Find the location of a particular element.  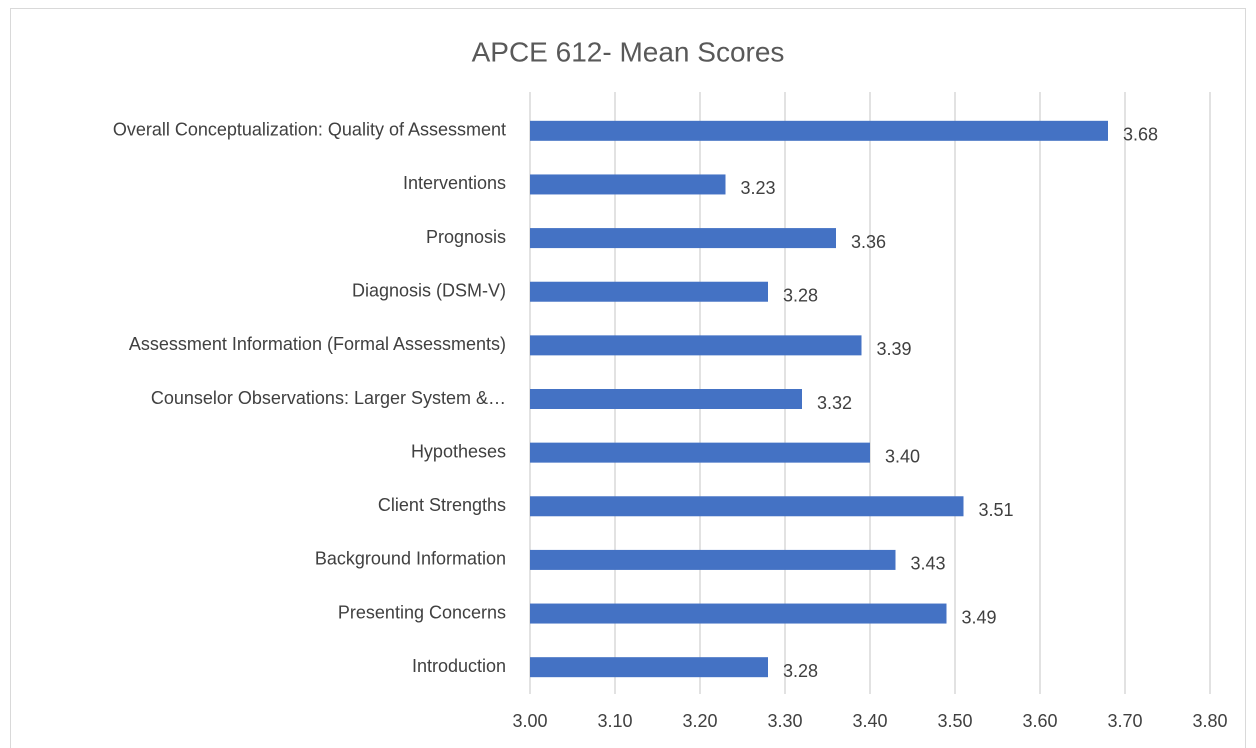

x-tick-label: 3.80 is located at coordinates (1209, 721).